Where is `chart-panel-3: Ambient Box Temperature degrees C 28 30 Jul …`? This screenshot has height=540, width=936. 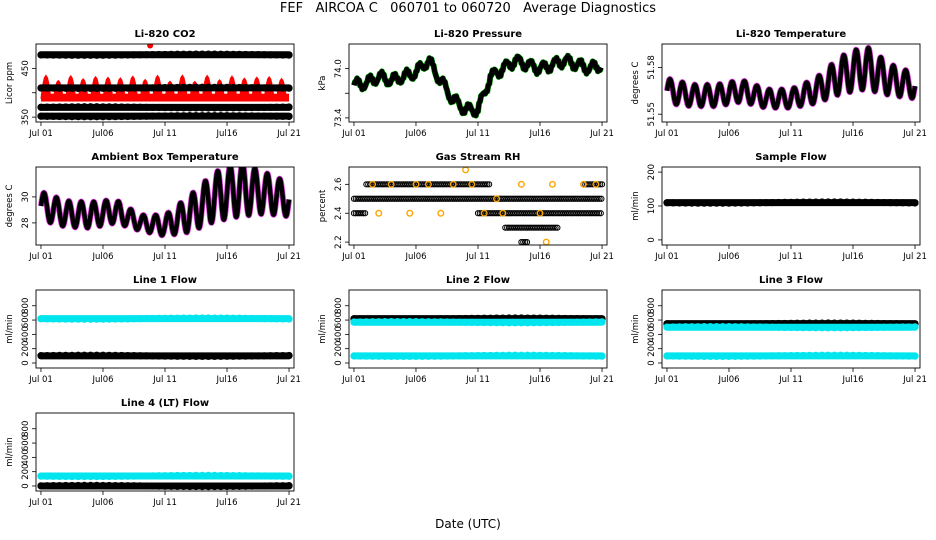
chart-panel-3: Ambient Box Temperature degrees C 28 30 Jul … is located at coordinates (153, 207).